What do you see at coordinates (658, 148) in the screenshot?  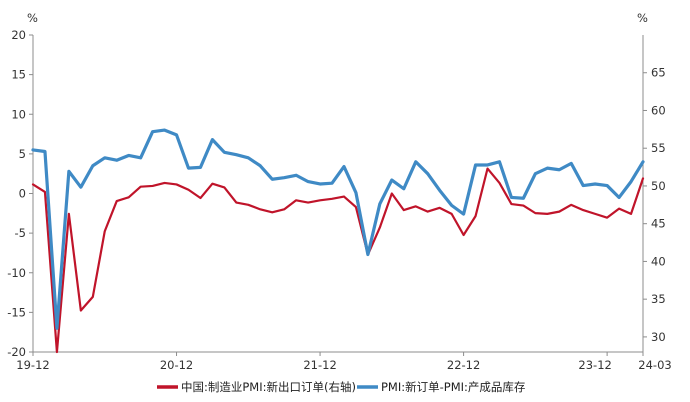 I see `right-tick-label: 55` at bounding box center [658, 148].